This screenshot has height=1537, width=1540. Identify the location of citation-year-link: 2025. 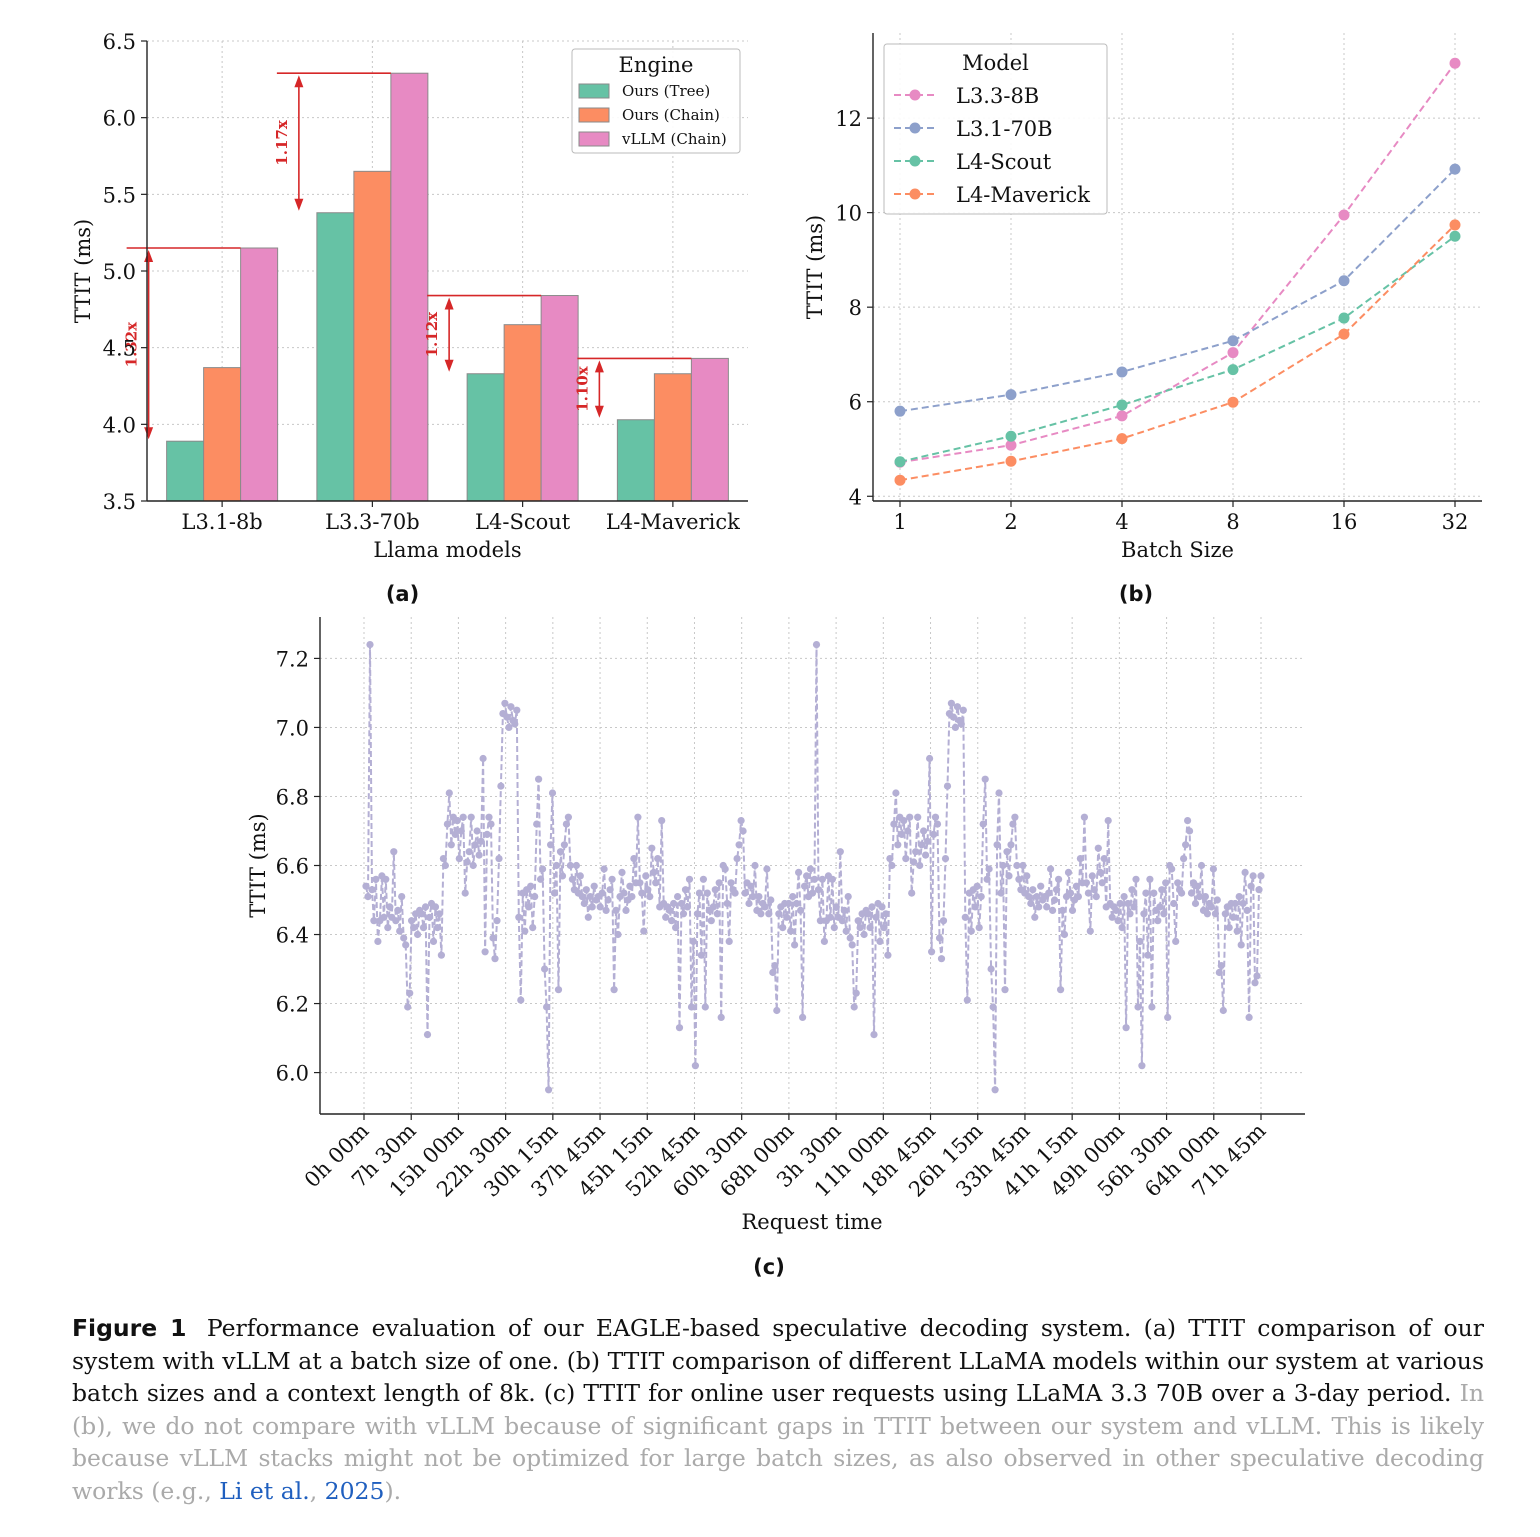
(354, 1490).